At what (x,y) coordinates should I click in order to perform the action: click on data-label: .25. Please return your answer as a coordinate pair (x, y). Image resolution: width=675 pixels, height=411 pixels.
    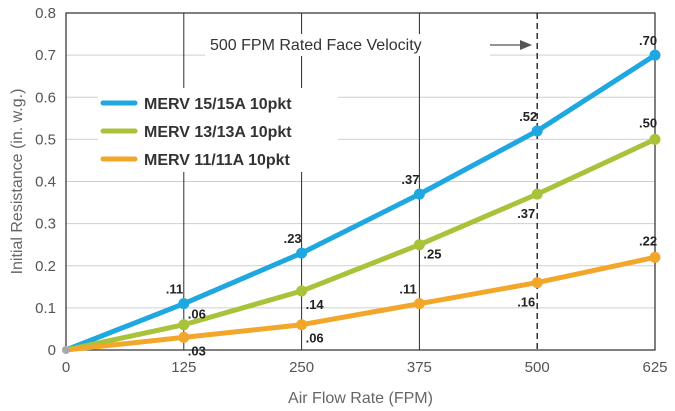
    Looking at the image, I should click on (432, 254).